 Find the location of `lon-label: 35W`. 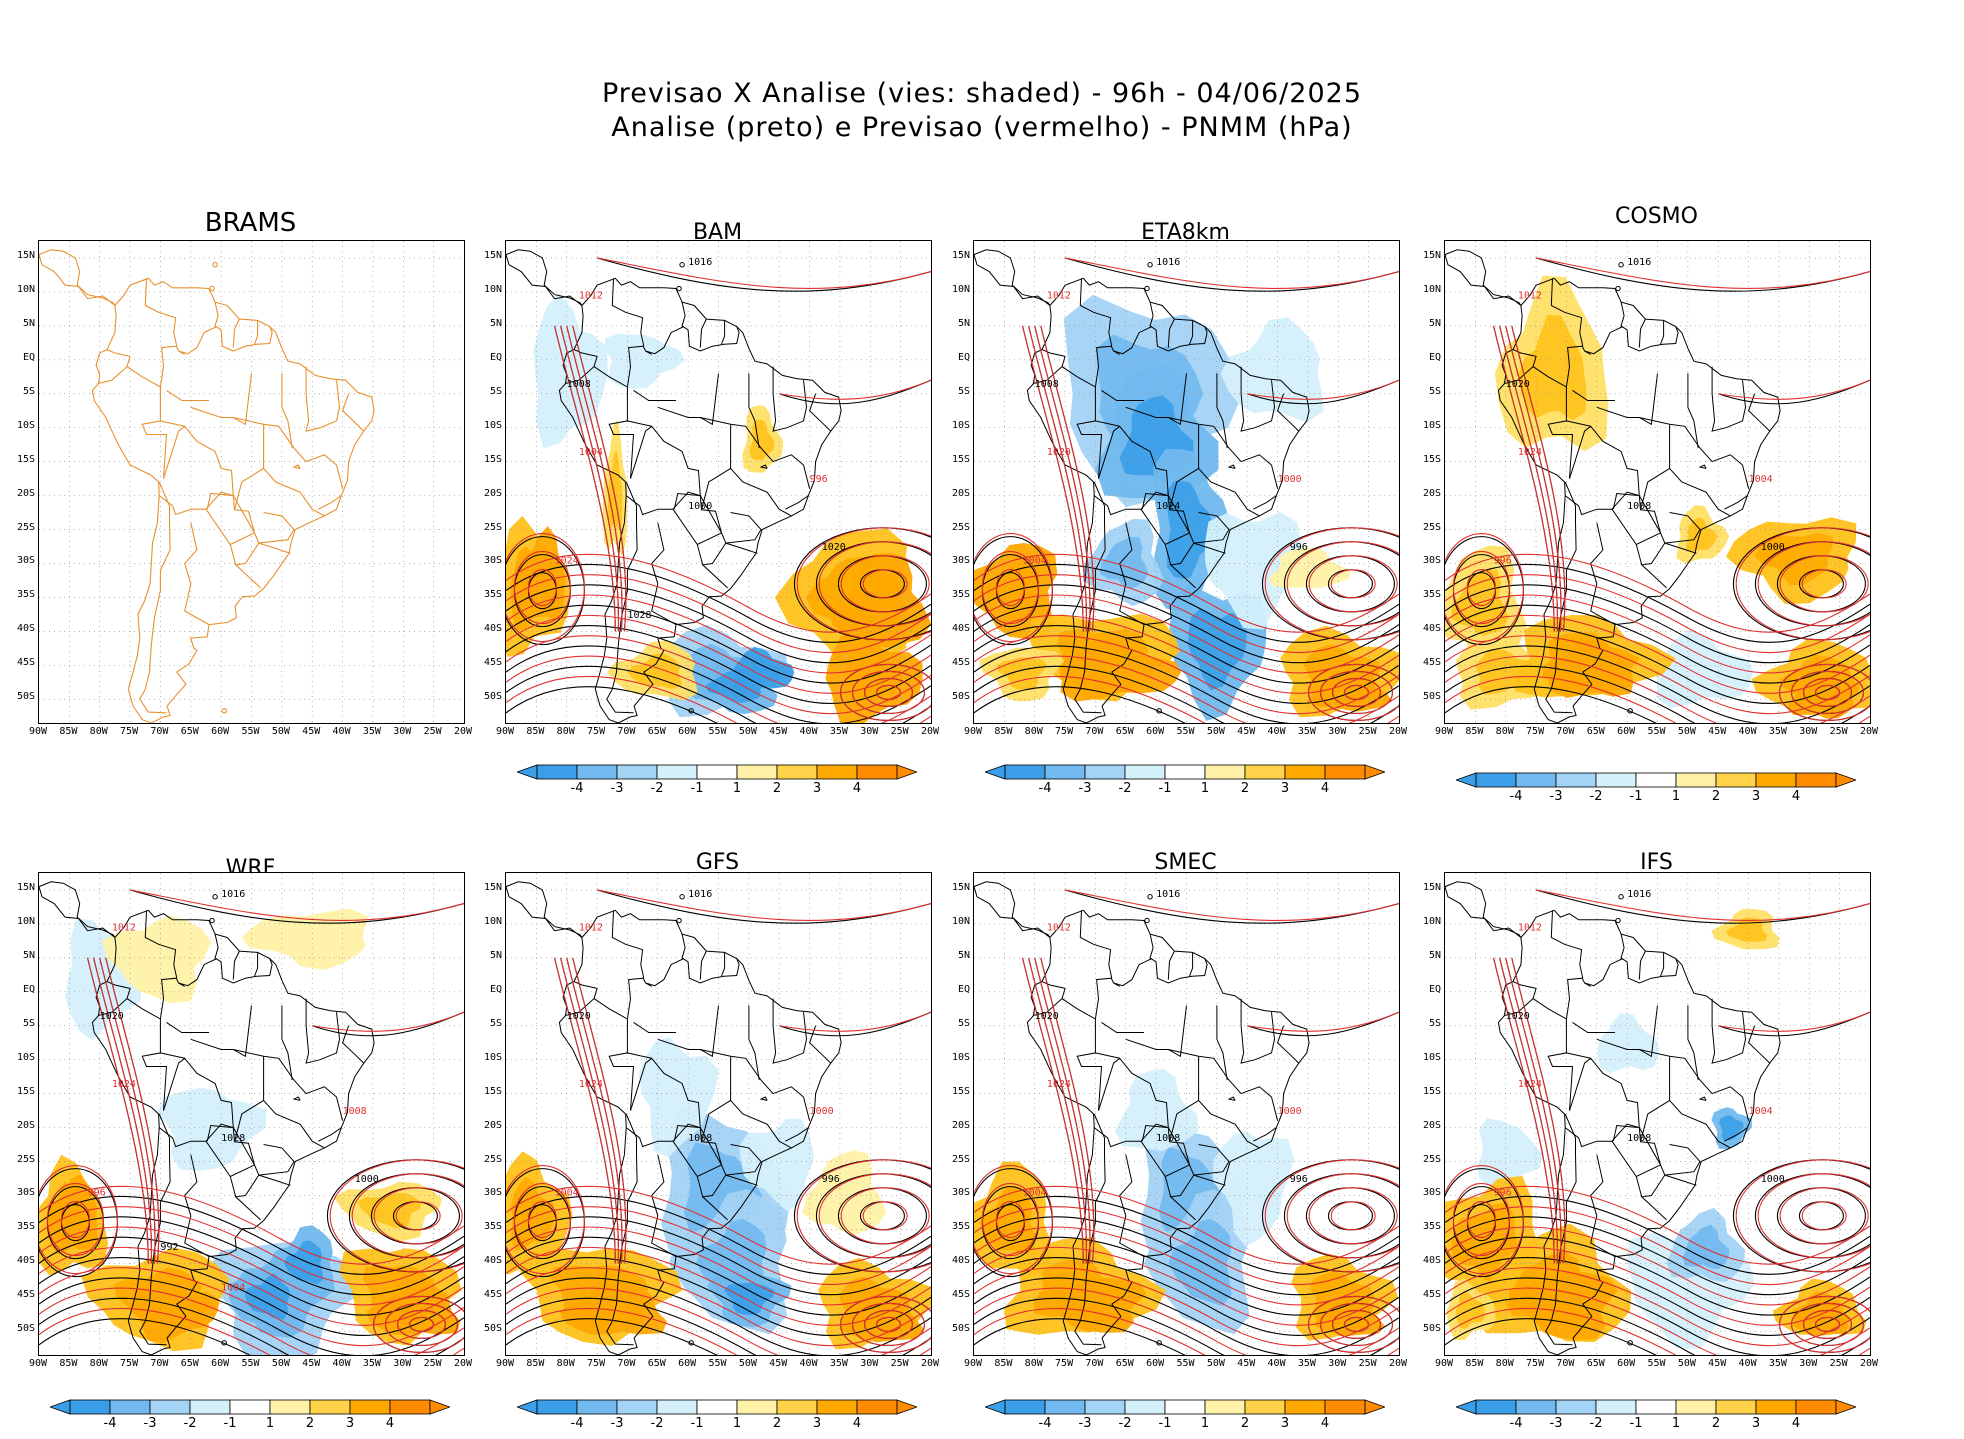

lon-label: 35W is located at coordinates (838, 1363).